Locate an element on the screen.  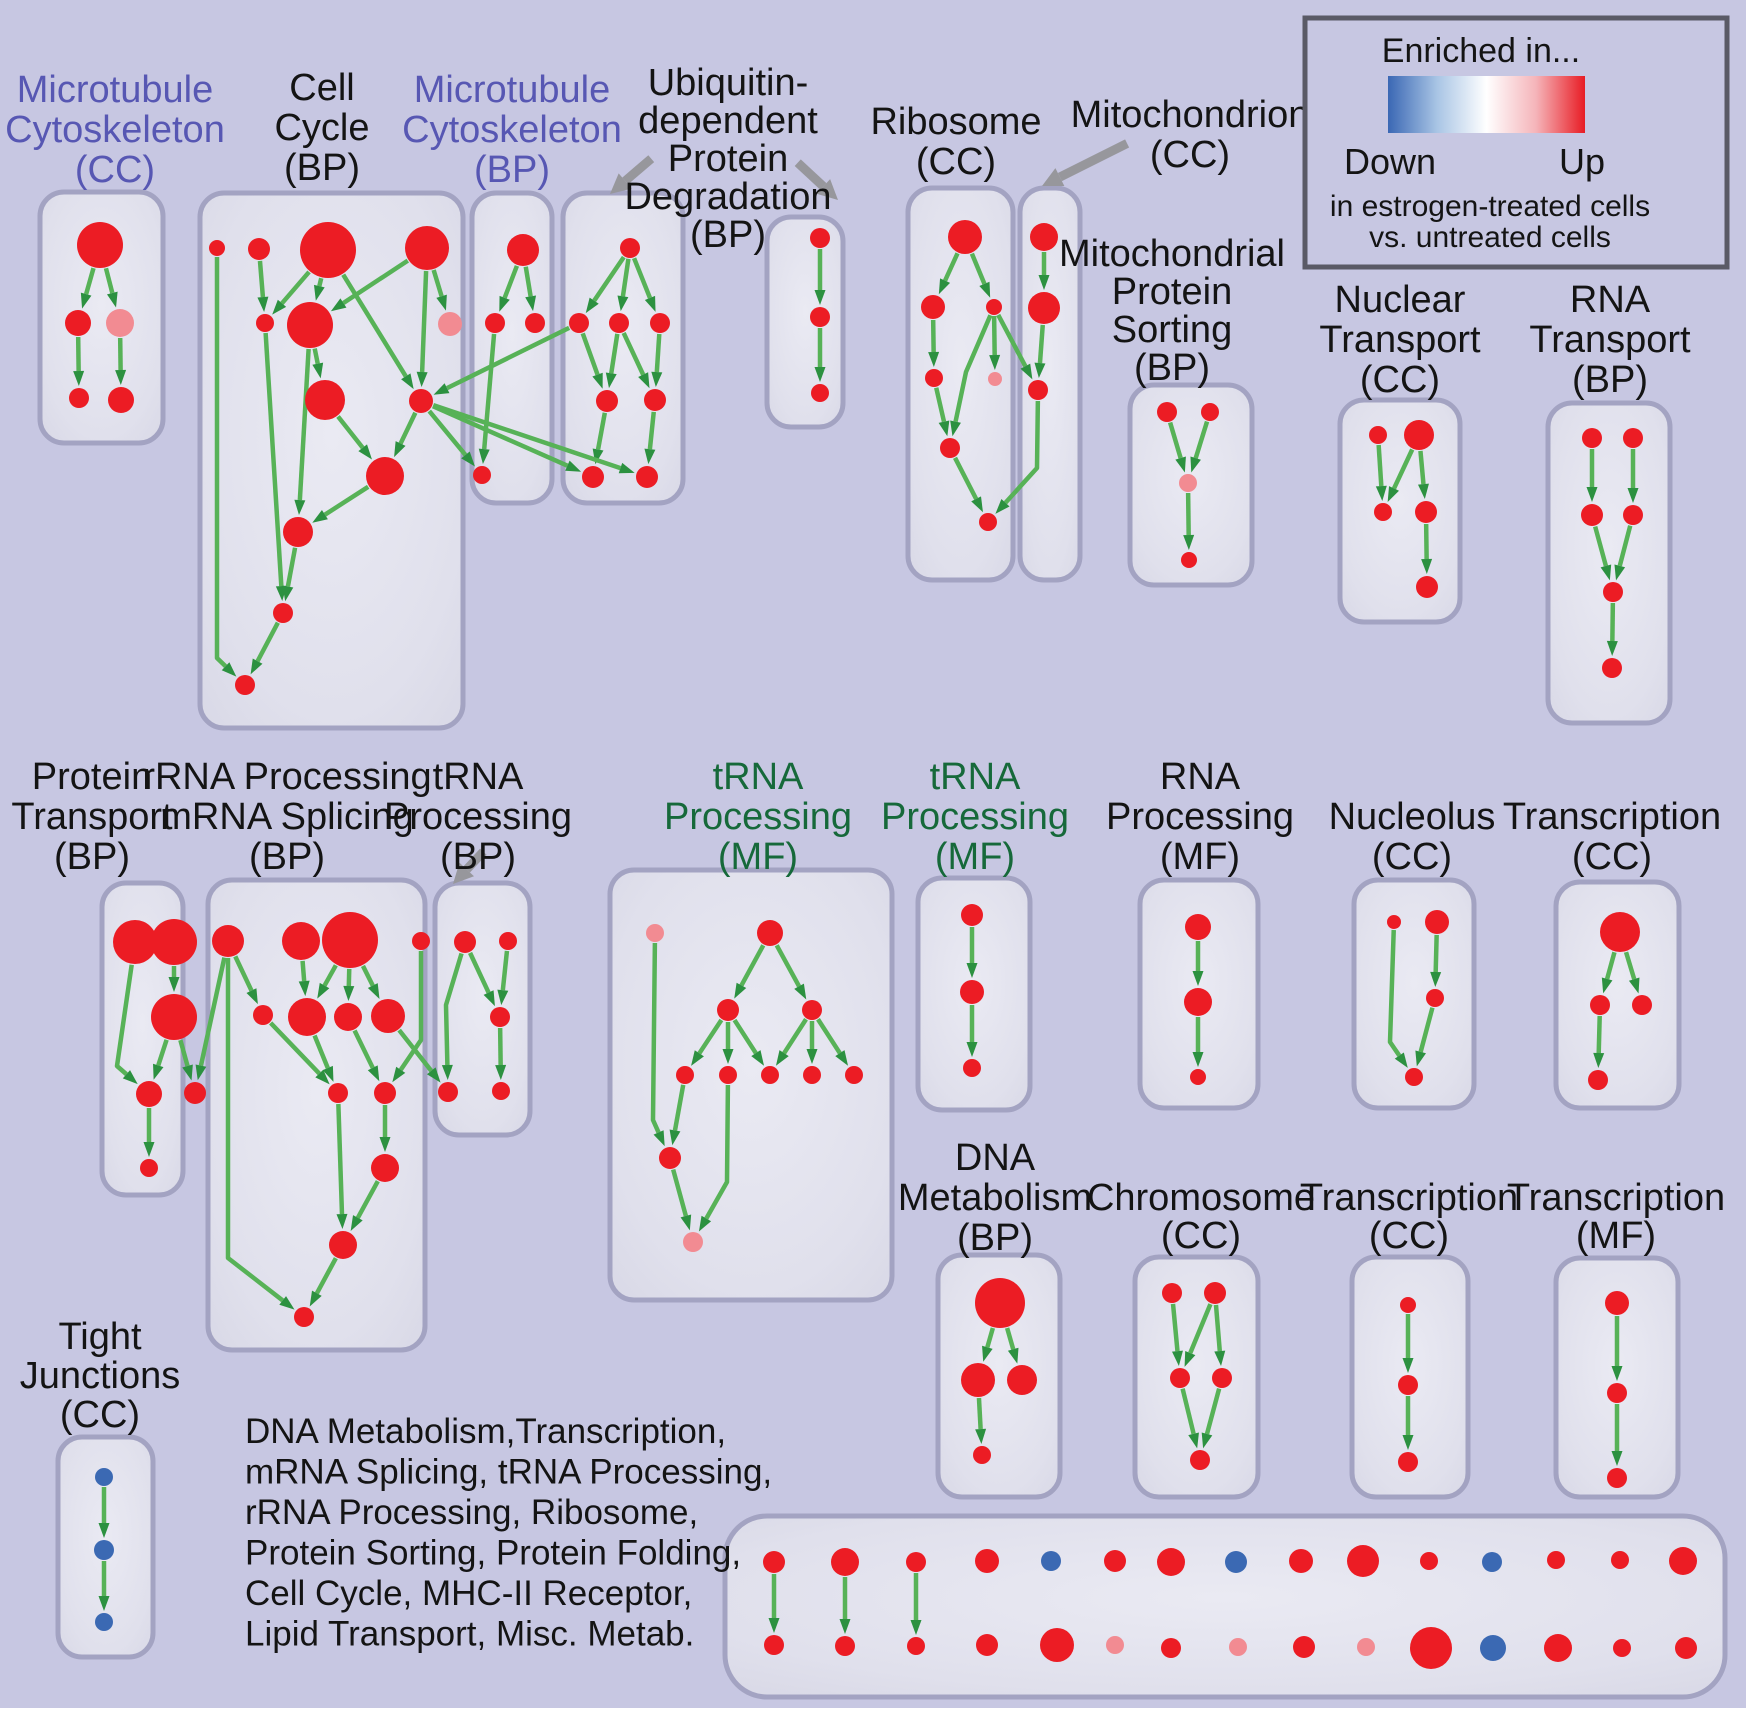
label-rna-transport-line1: Transport is located at coordinates (1610, 340).